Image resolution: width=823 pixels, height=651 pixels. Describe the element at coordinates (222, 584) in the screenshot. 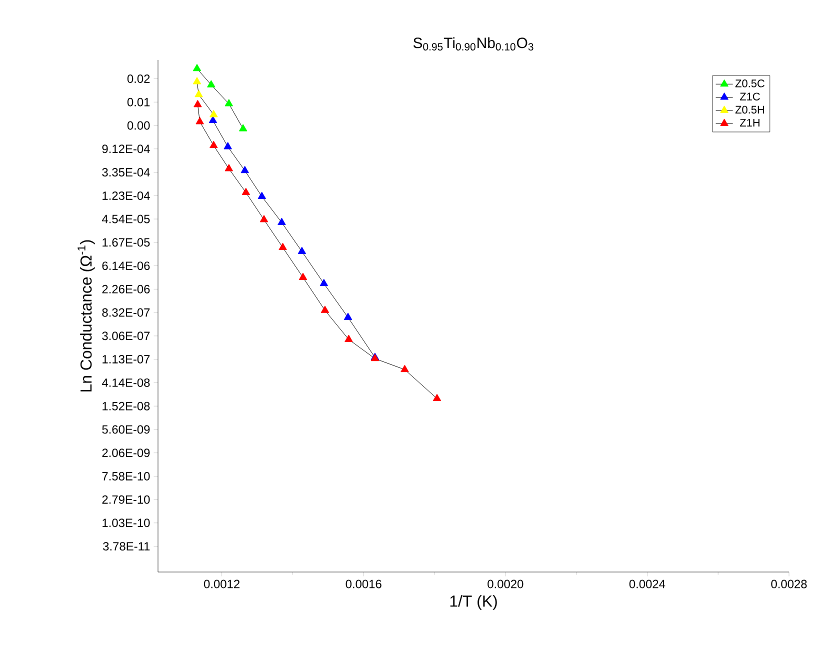

I see `x-tick-label: 0.0012` at that location.